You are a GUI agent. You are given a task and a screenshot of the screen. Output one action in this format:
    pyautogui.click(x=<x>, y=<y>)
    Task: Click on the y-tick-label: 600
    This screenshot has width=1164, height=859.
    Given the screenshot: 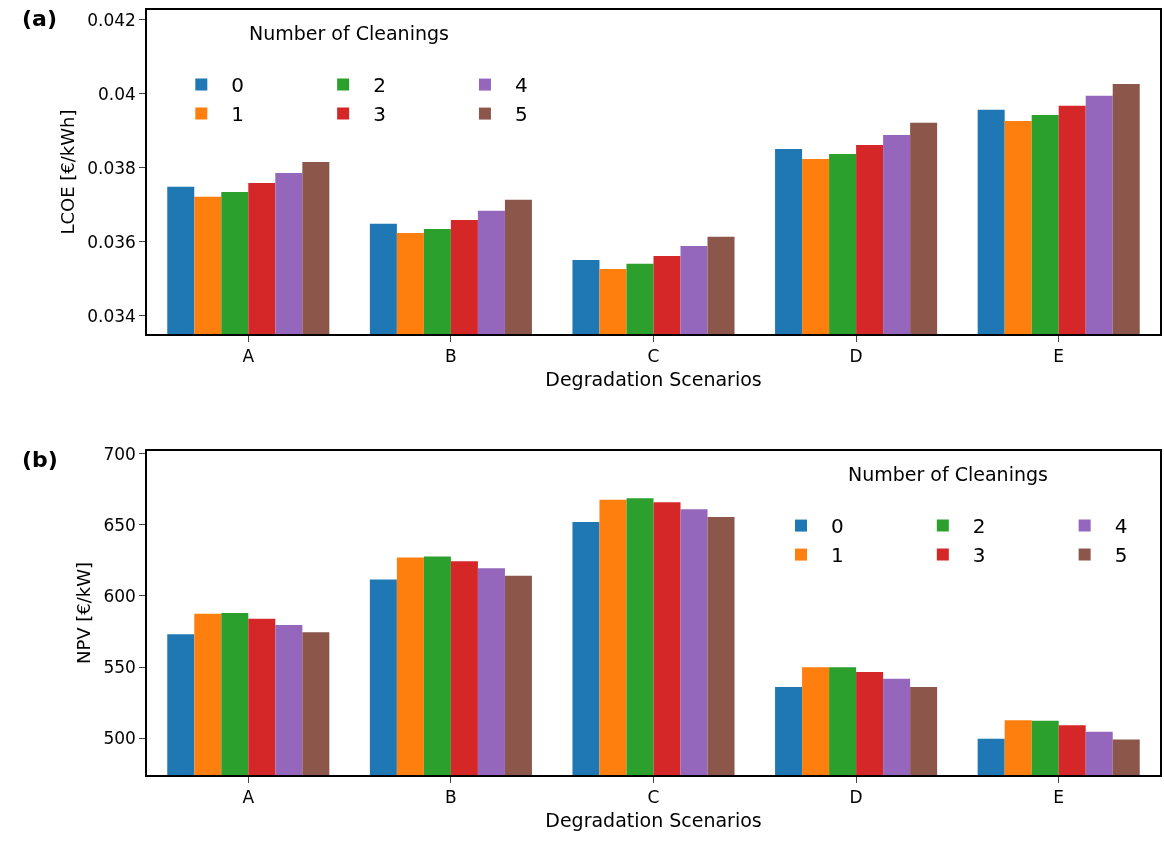 What is the action you would take?
    pyautogui.click(x=119, y=595)
    